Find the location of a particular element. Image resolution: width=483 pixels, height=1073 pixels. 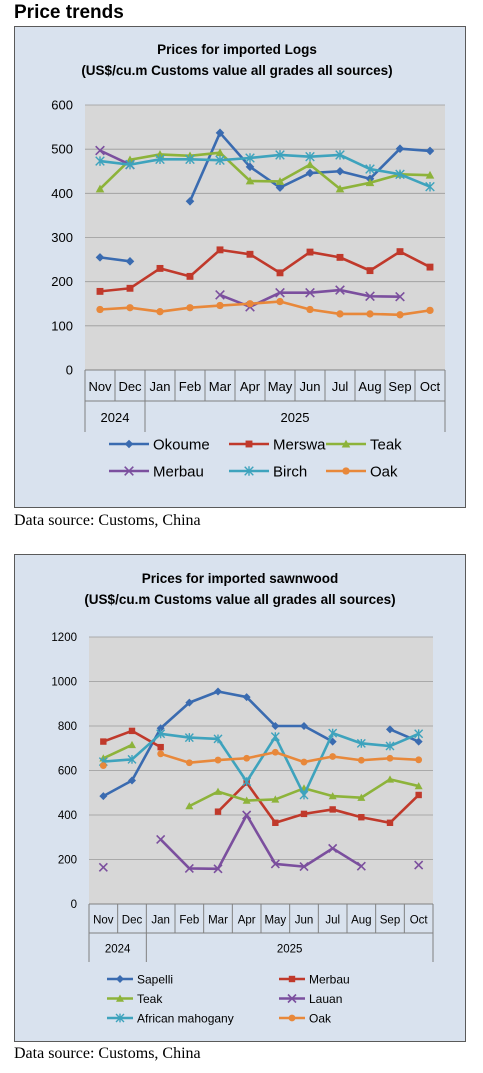

y-tick-label: 100 is located at coordinates (62, 325).